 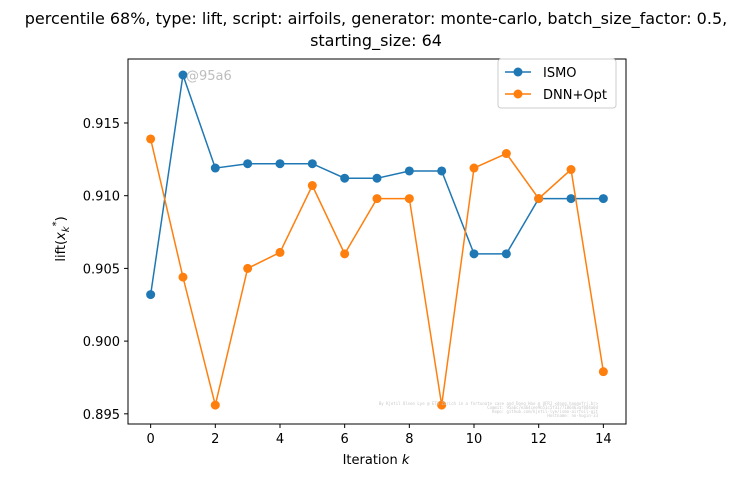 I want to click on y-tick-label-0.910: 0.910, so click(x=101, y=197).